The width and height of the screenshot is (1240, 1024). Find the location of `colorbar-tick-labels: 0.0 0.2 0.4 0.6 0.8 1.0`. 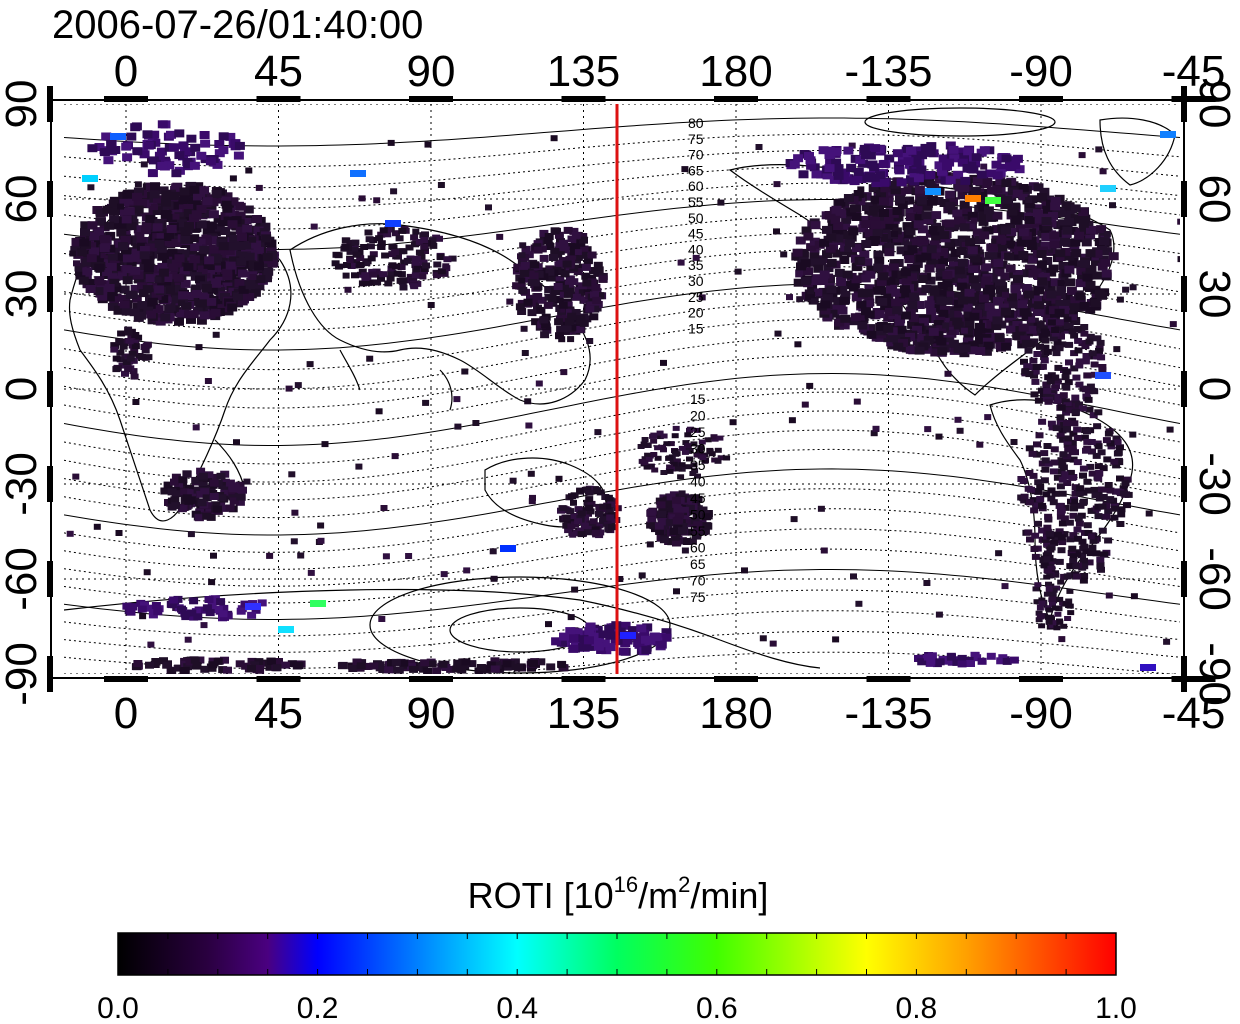

colorbar-tick-labels: 0.0 0.2 0.4 0.6 0.8 1.0 is located at coordinates (617, 1008).